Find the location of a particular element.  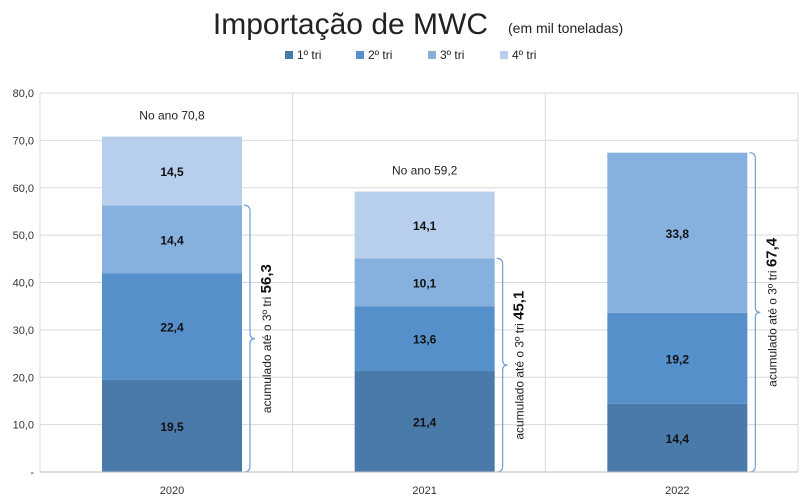

chart-subtitle: (em mil toneladas) is located at coordinates (565, 28).